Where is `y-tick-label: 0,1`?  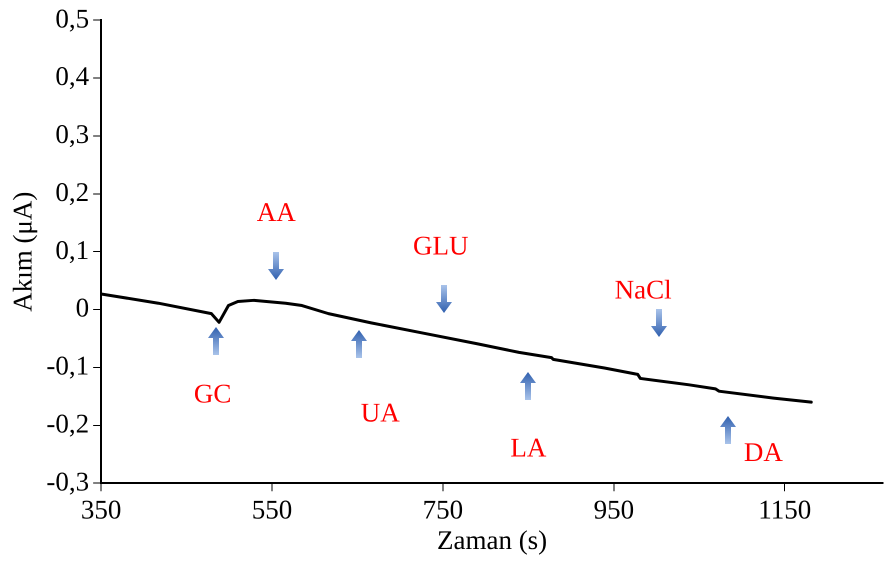 y-tick-label: 0,1 is located at coordinates (72, 249).